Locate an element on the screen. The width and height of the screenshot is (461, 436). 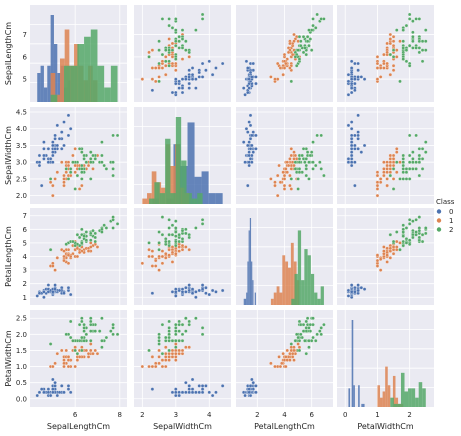
legend-label-class-2: 2 is located at coordinates (451, 230).